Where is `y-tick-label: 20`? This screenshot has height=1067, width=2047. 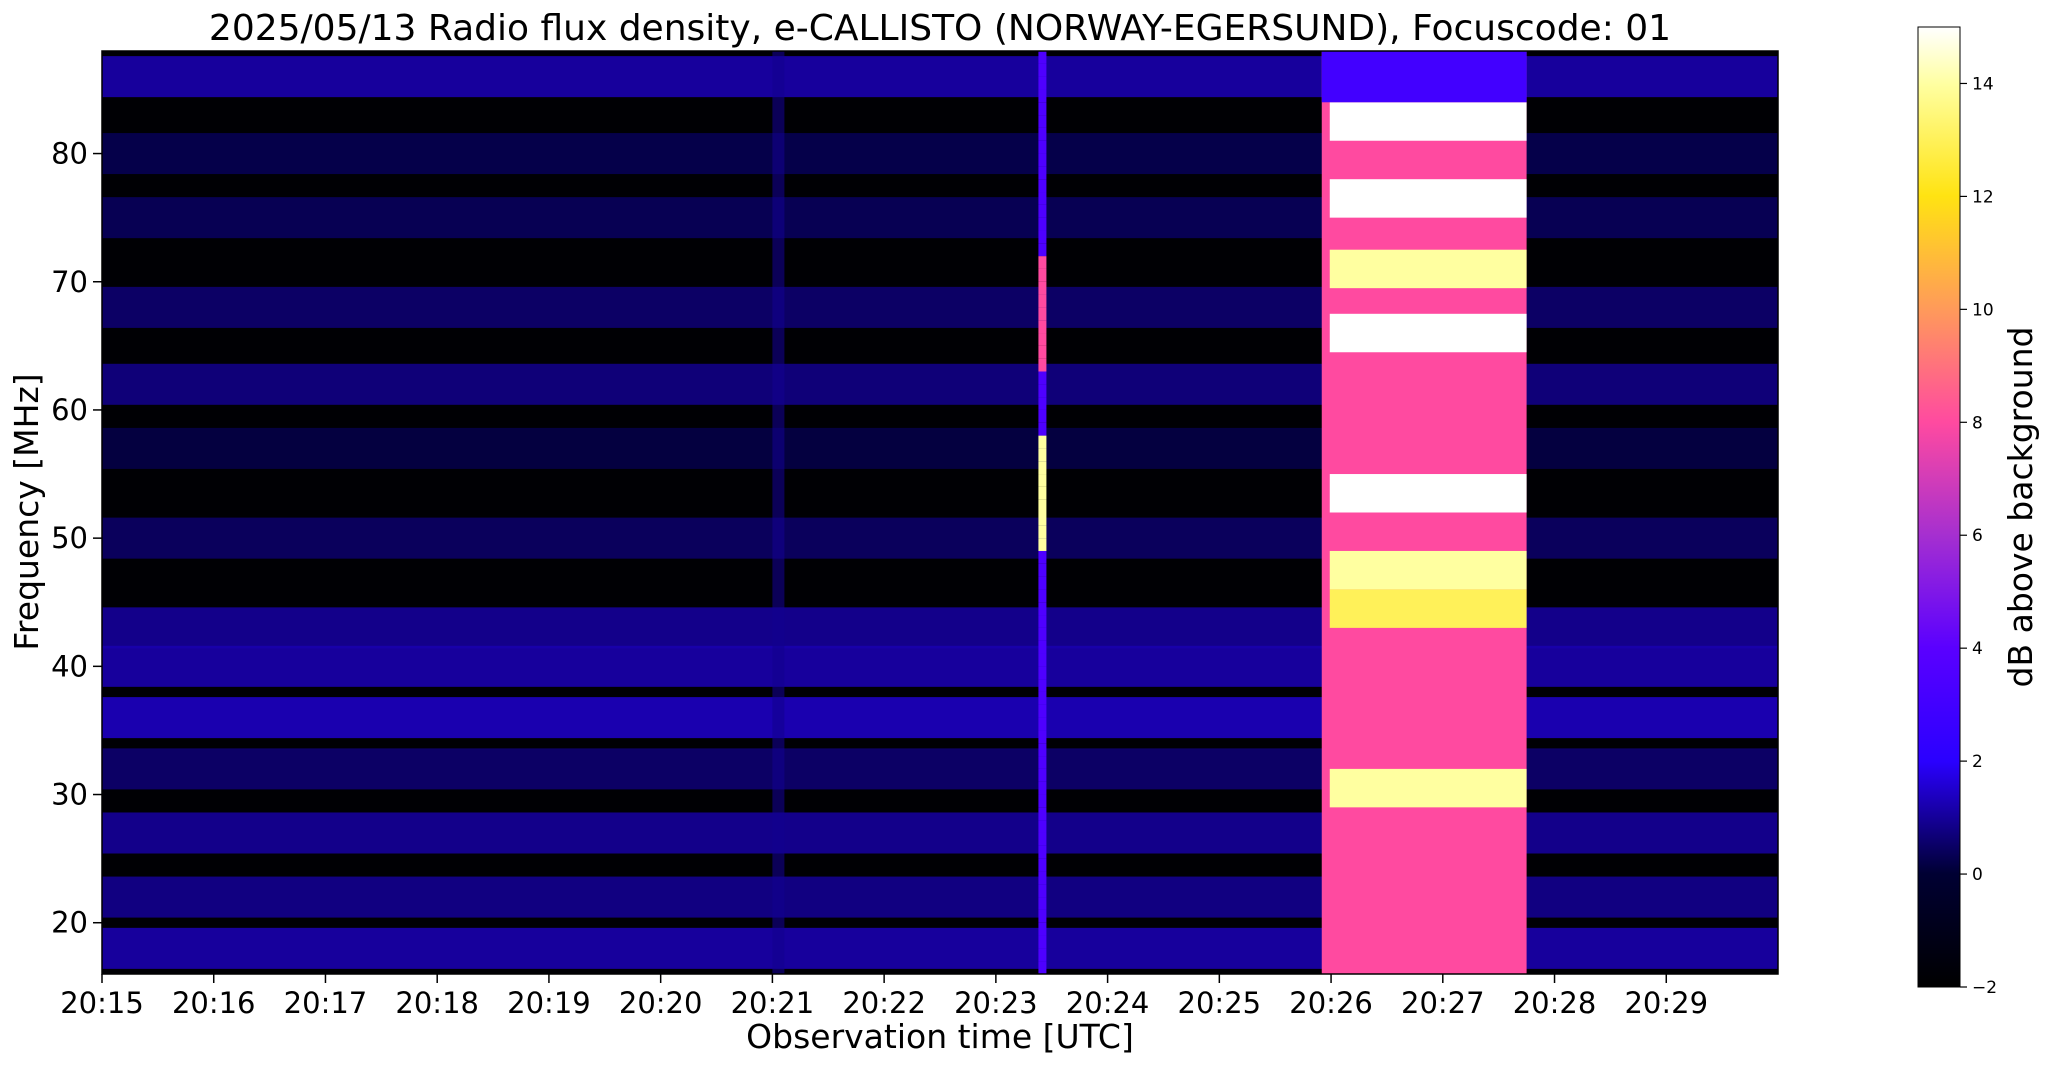 y-tick-label: 20 is located at coordinates (69, 923).